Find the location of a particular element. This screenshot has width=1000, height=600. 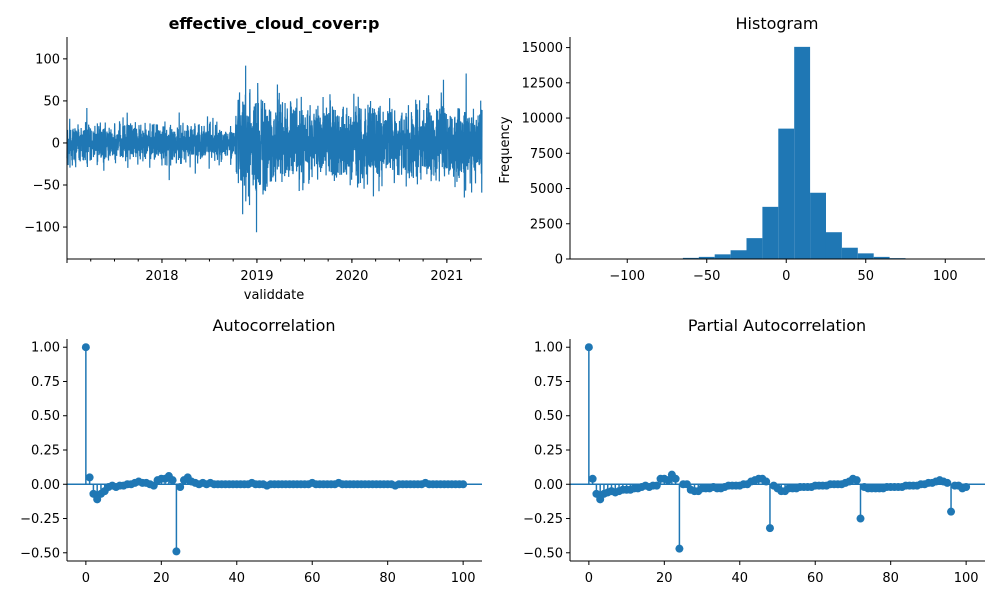

timeseries-line is located at coordinates (274, 149).